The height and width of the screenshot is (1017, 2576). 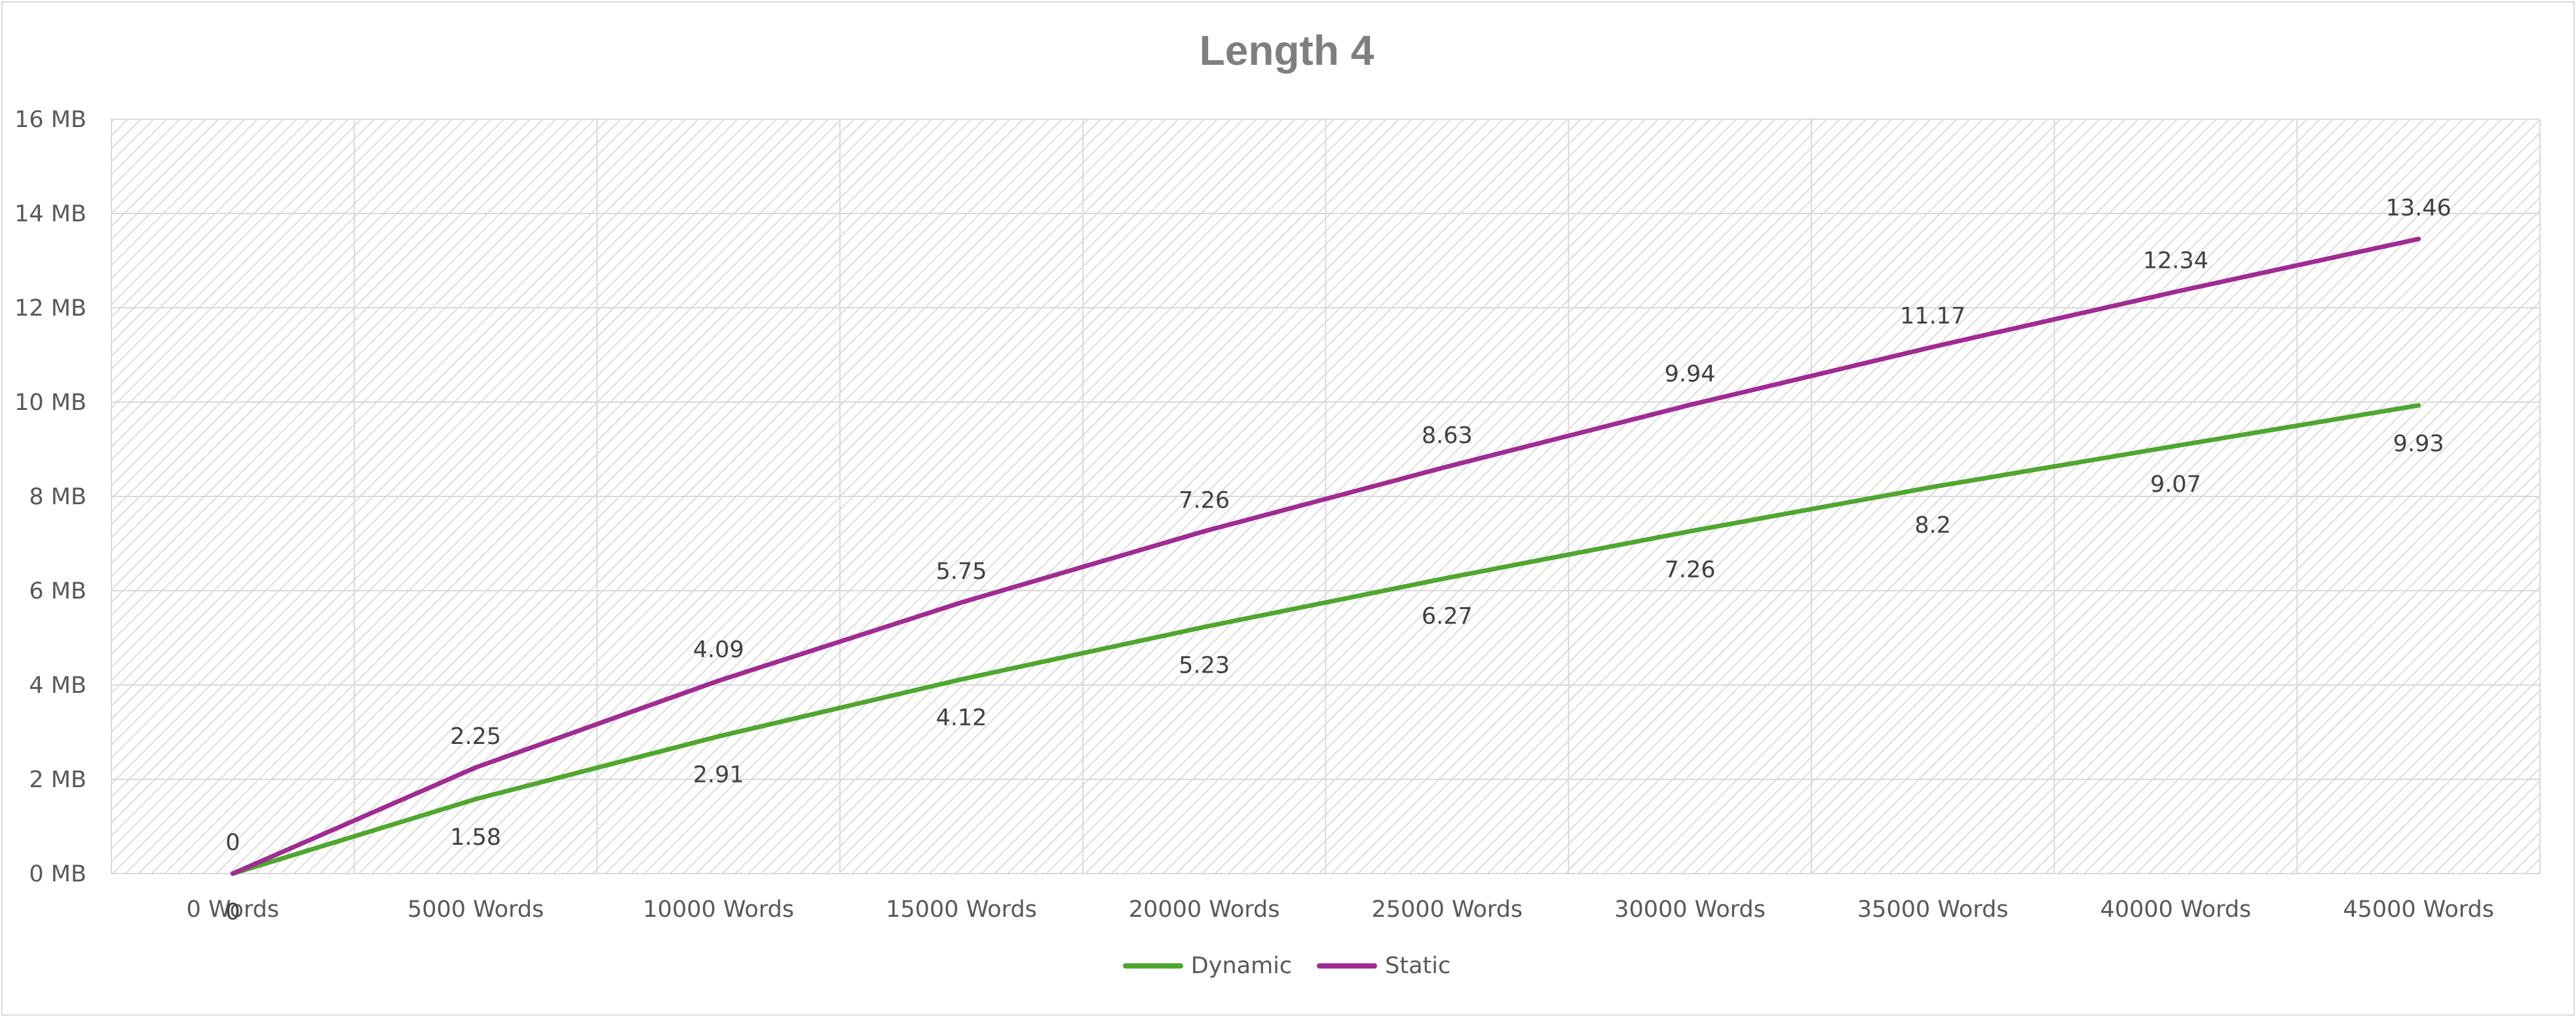 What do you see at coordinates (1204, 665) in the screenshot?
I see `data-label-dynamic: 5.23` at bounding box center [1204, 665].